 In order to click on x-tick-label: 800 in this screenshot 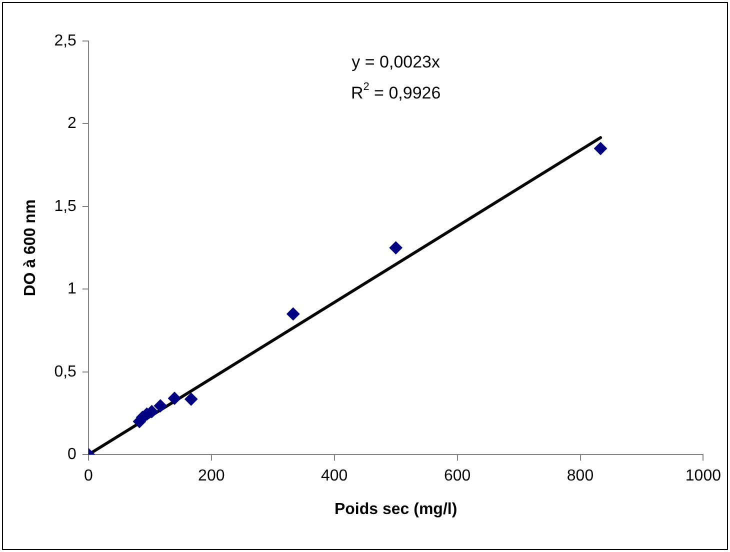, I will do `click(580, 476)`.